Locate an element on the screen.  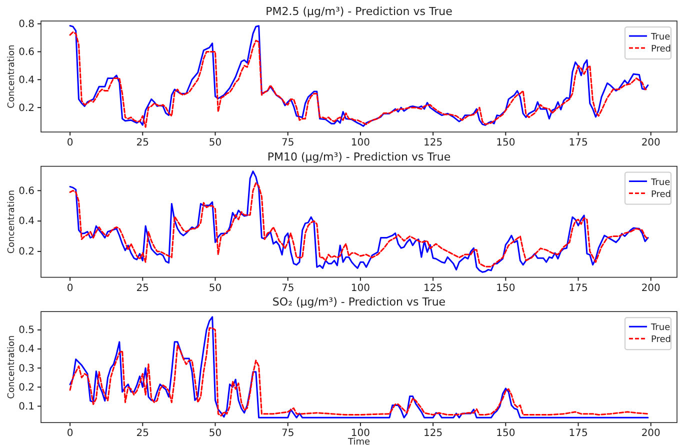
chart-title: PM10 (μg/m³) - Prediction vs True is located at coordinates (359, 157).